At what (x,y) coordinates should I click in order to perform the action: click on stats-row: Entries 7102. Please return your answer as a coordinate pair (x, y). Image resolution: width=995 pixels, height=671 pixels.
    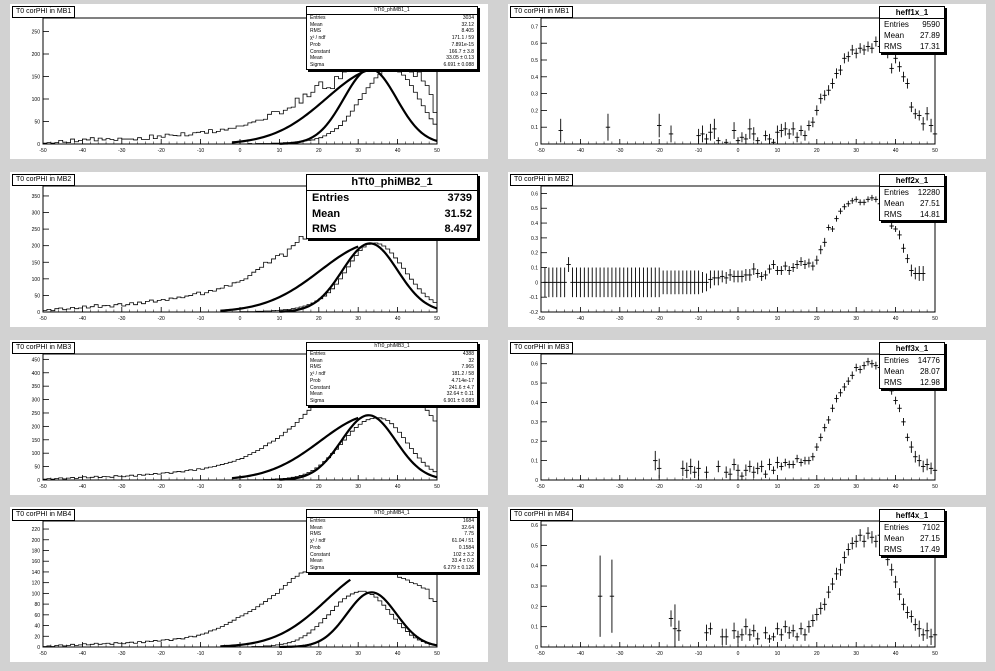
    Looking at the image, I should click on (912, 527).